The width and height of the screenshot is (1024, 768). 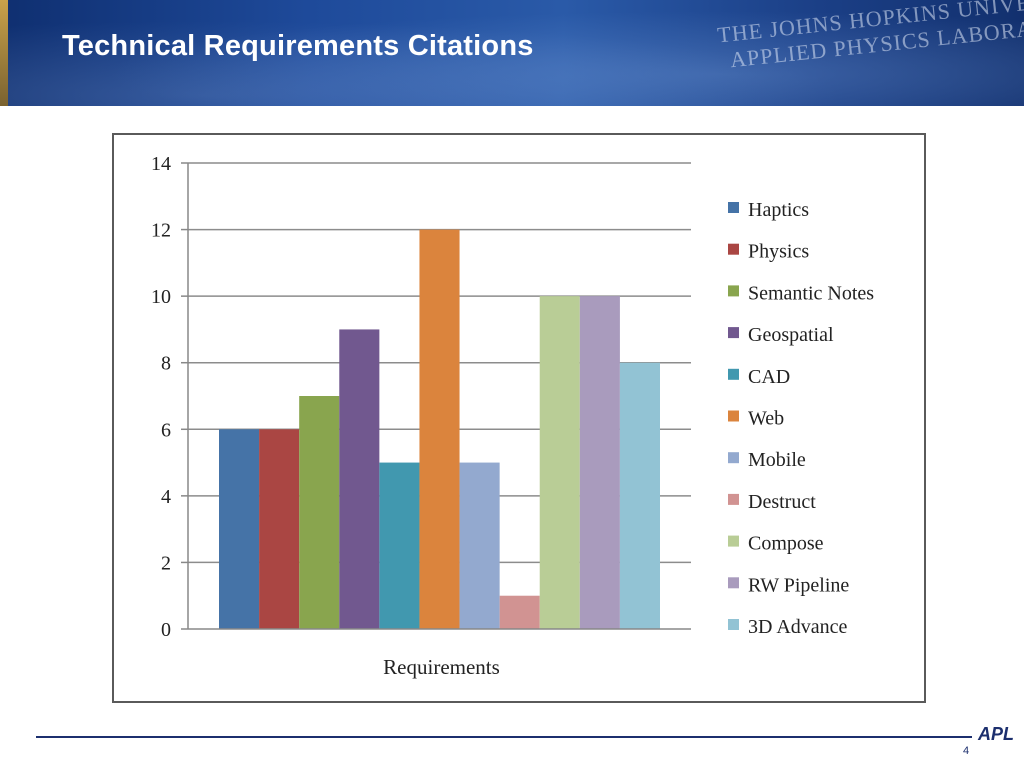 What do you see at coordinates (319, 512) in the screenshot?
I see `bar-semantic-notes` at bounding box center [319, 512].